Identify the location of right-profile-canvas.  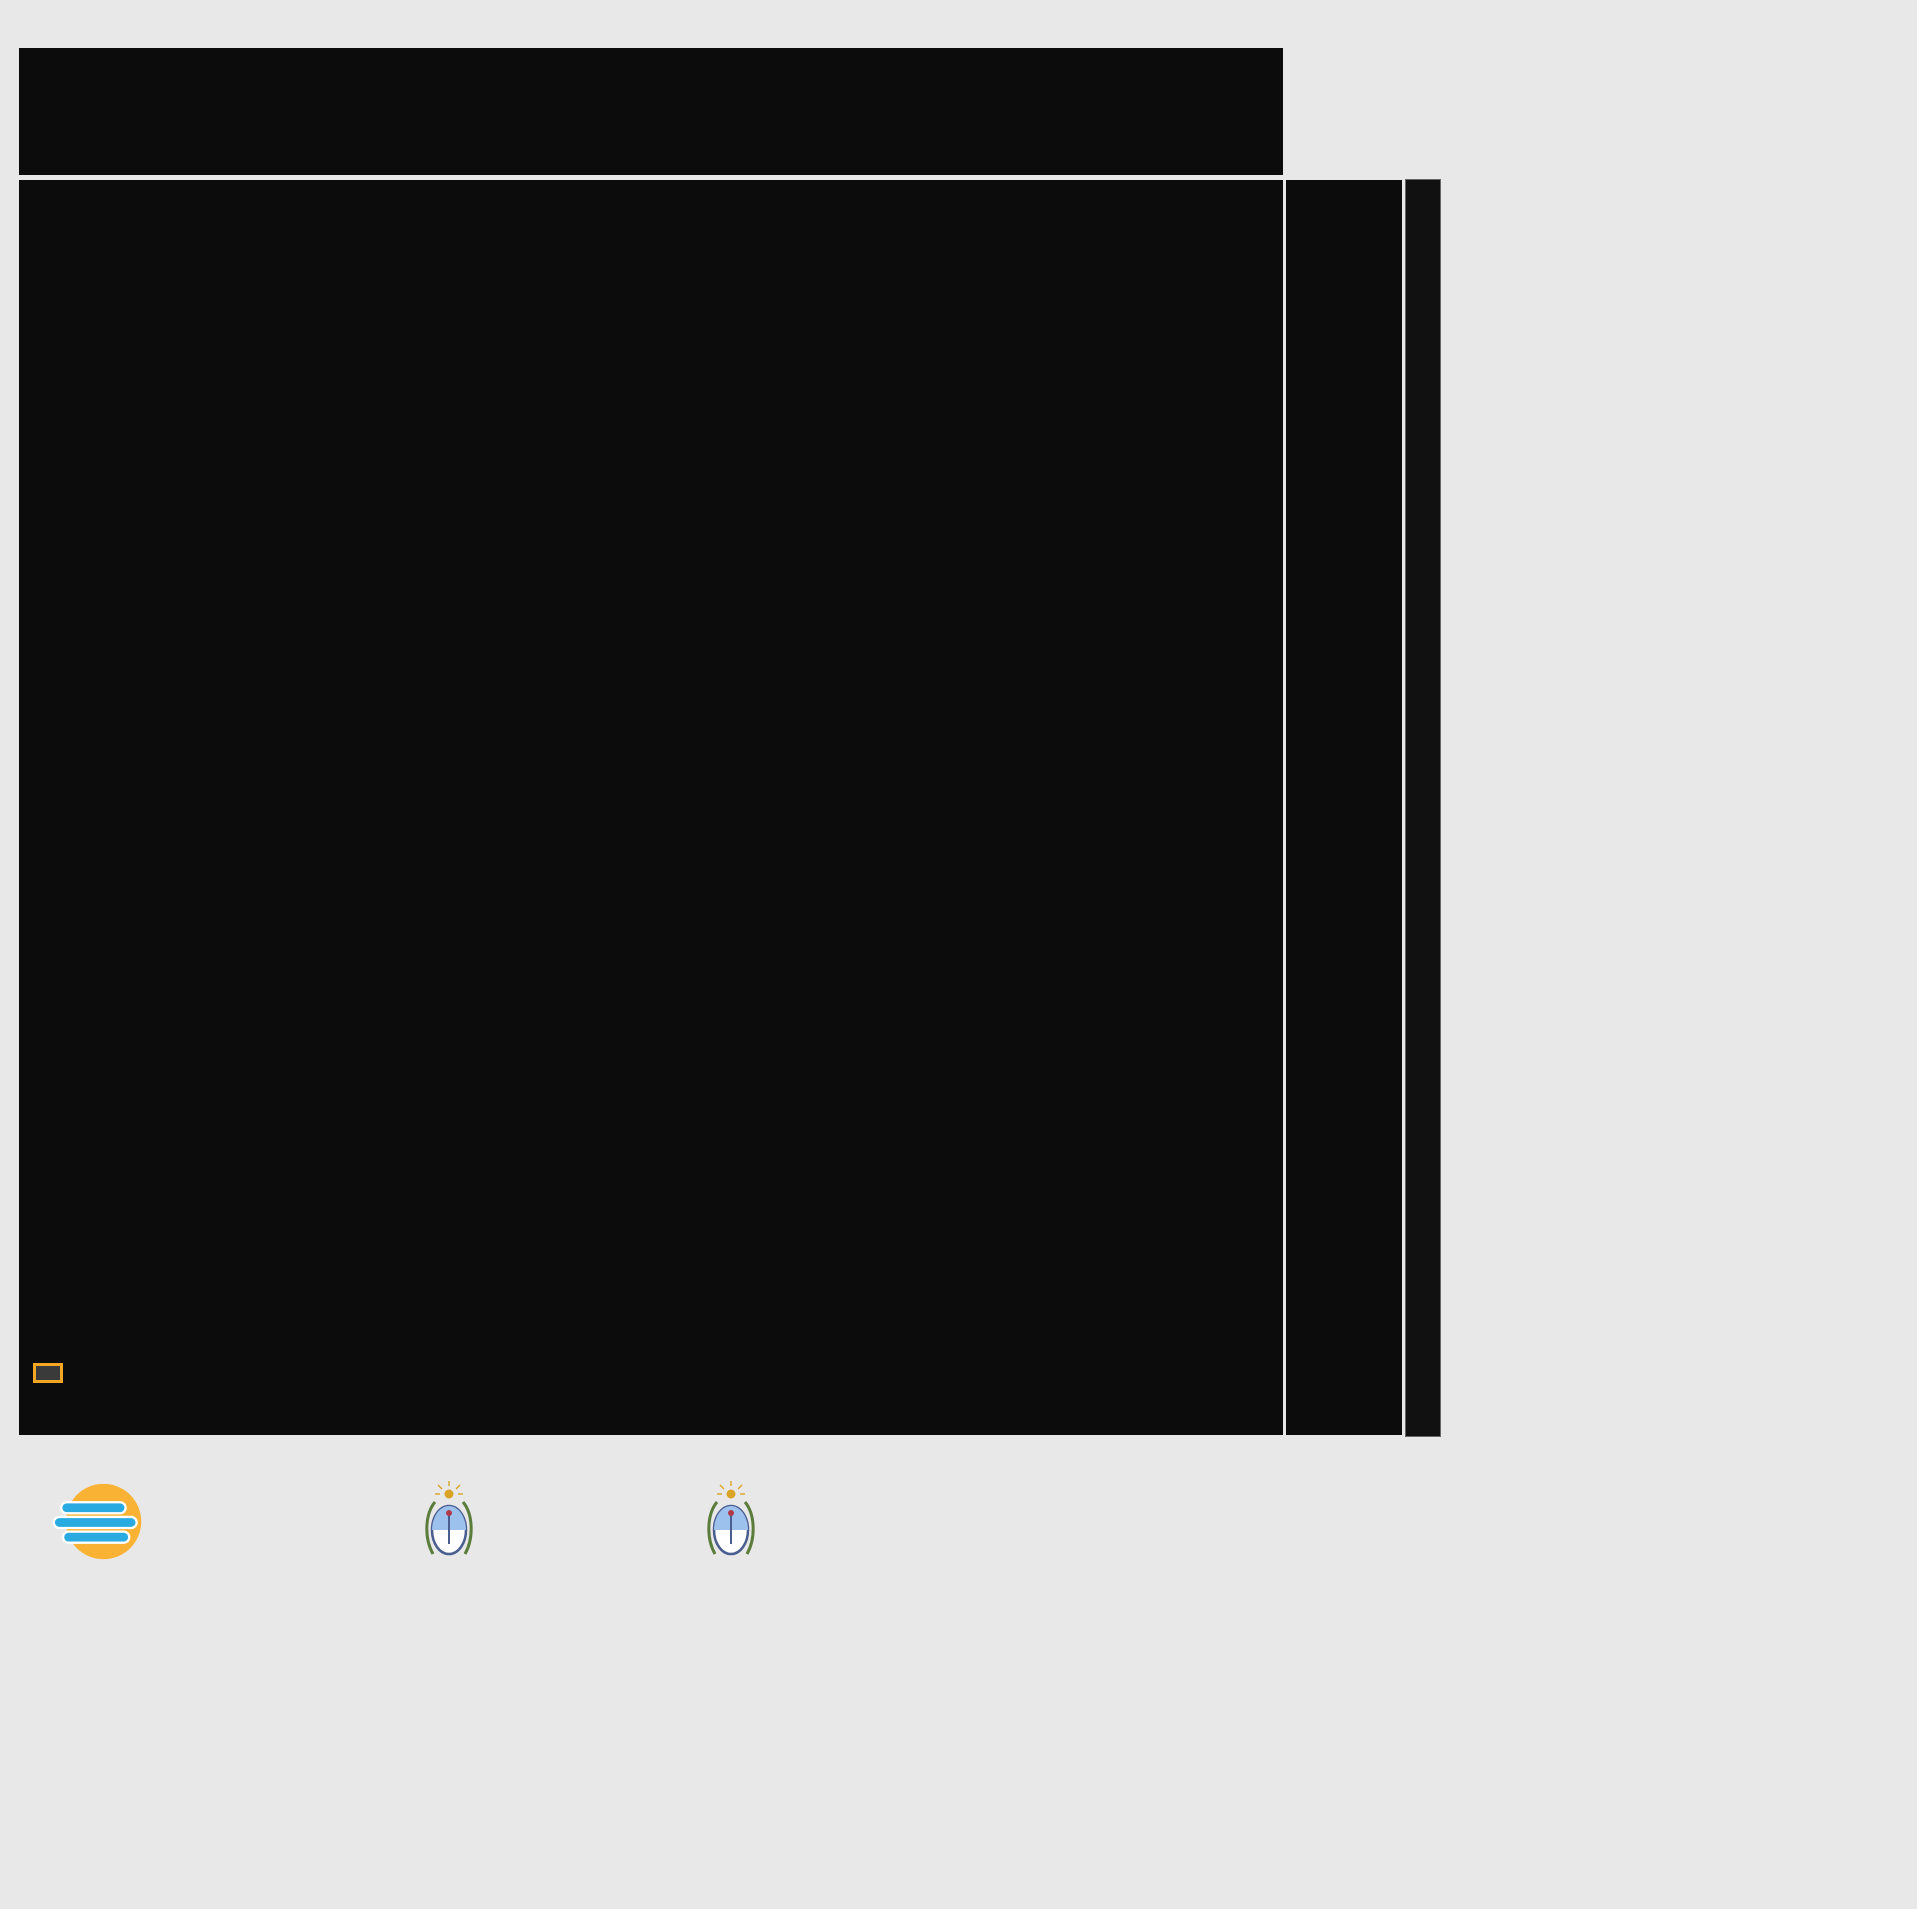
(1344, 807).